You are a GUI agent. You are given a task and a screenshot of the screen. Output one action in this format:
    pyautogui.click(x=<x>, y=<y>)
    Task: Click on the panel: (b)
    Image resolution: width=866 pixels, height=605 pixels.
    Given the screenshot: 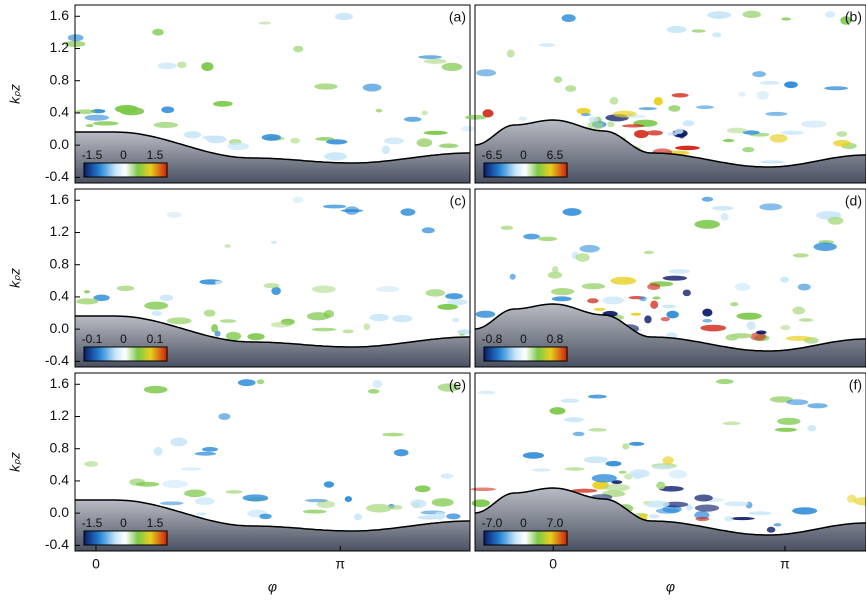 What is the action you would take?
    pyautogui.click(x=665, y=94)
    